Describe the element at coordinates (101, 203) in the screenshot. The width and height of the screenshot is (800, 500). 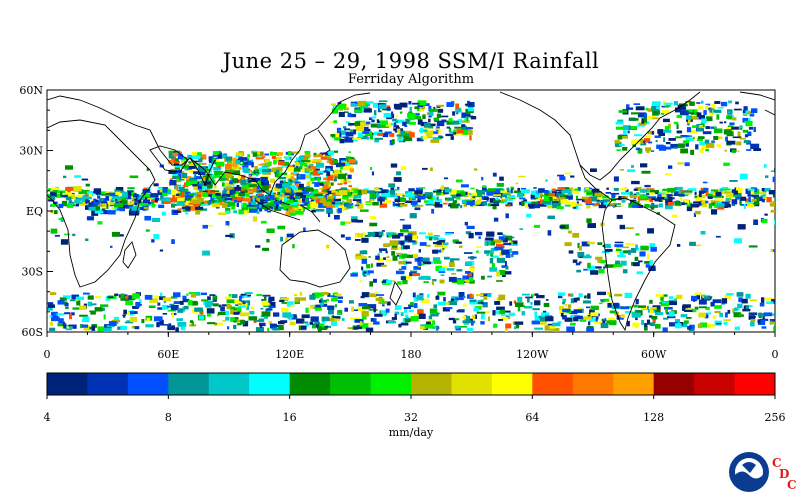
I see `coastline-africa` at that location.